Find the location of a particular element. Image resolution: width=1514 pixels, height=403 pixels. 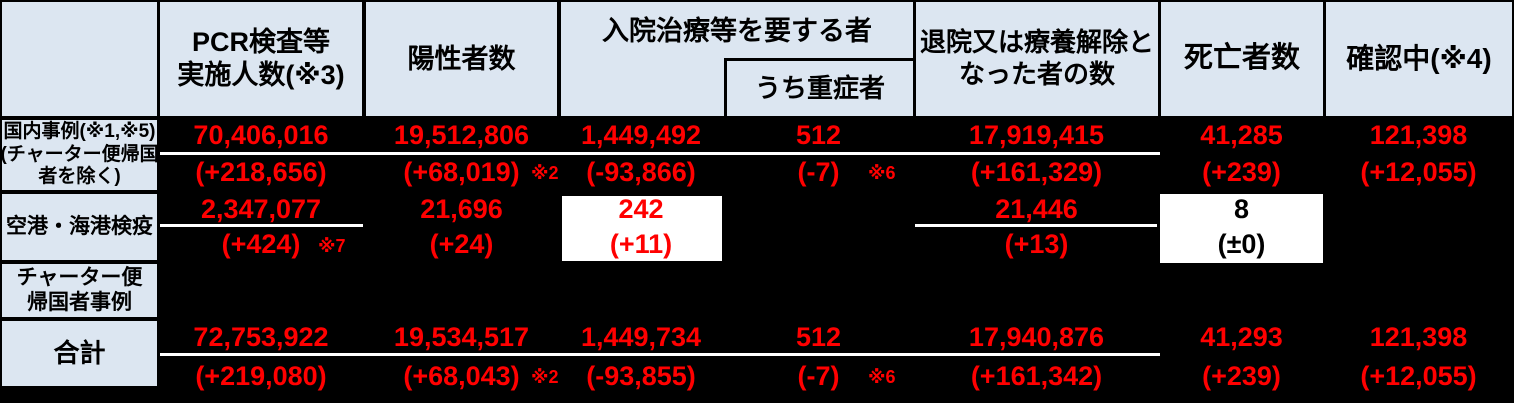

header-confirming-label: 確認中(※4) is located at coordinates (1419, 58).